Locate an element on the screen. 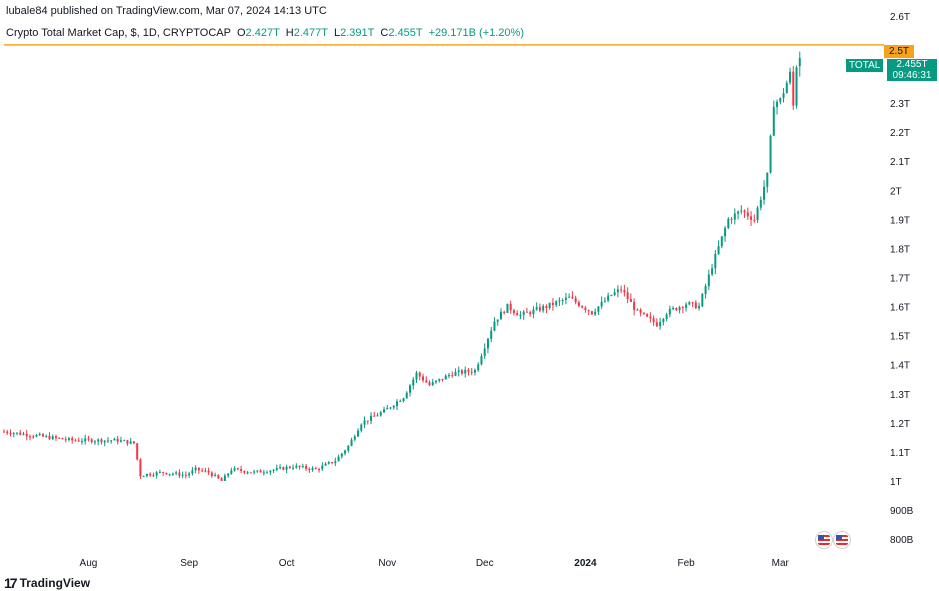  last-price-tag: 2.455T 09:46:31 is located at coordinates (912, 70).